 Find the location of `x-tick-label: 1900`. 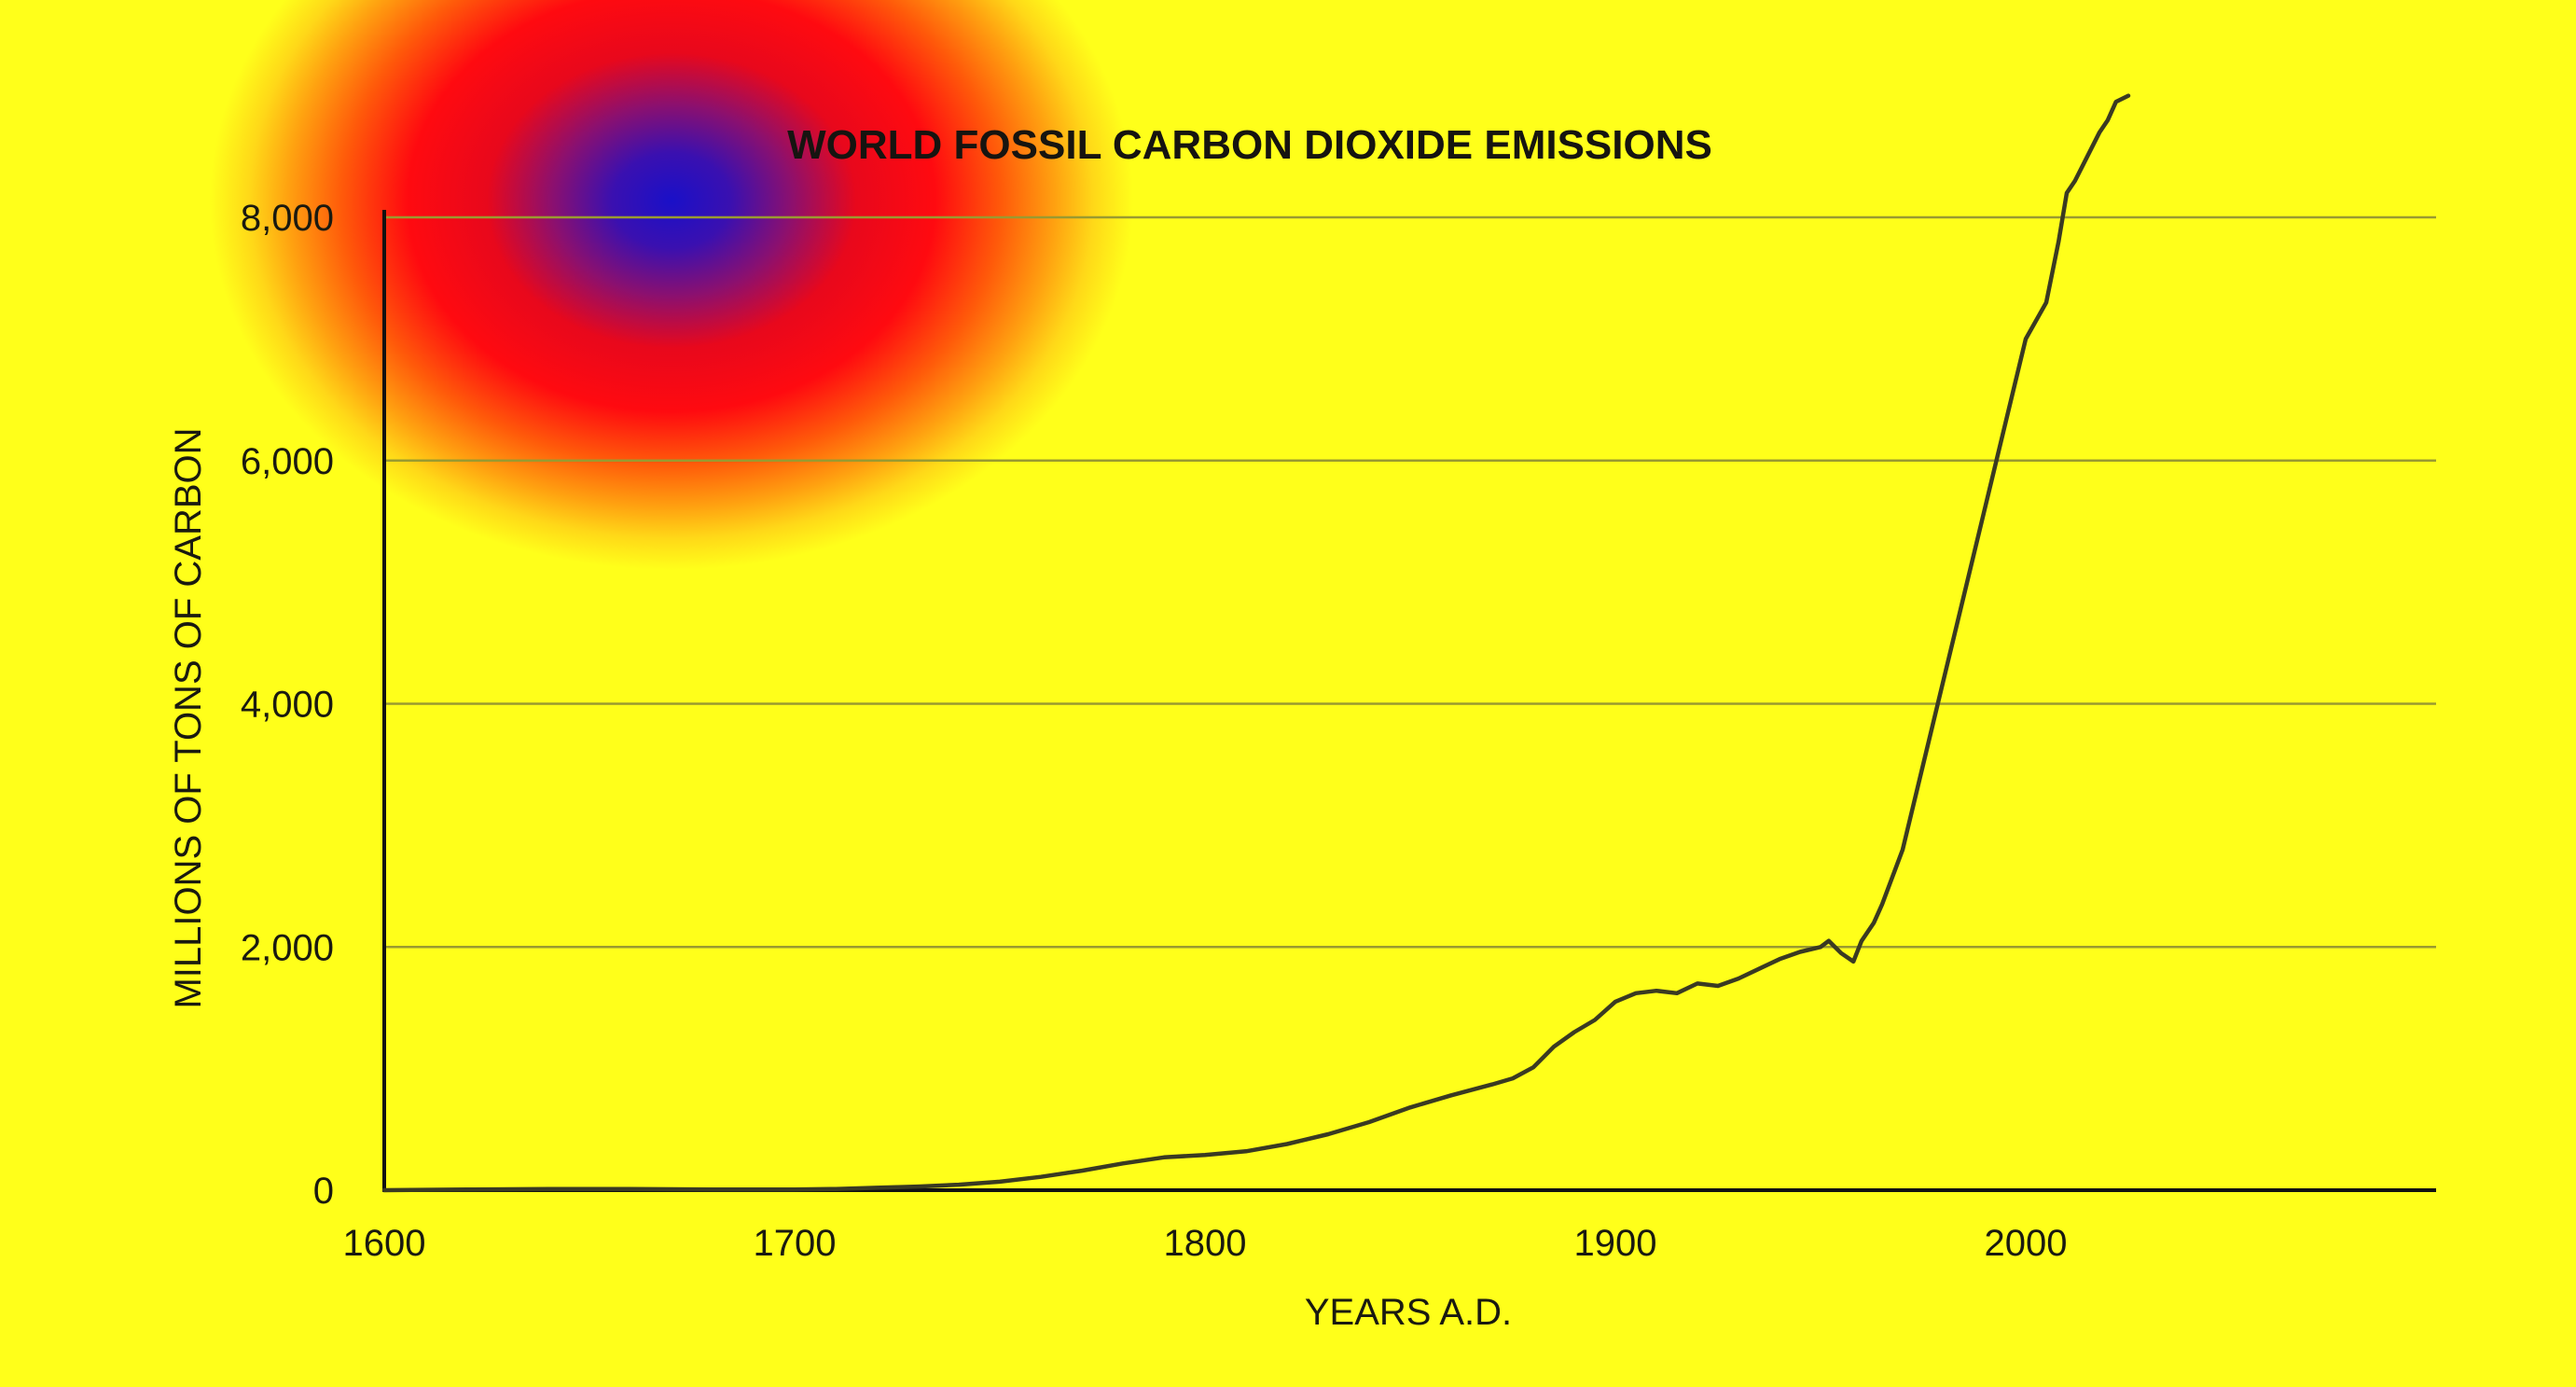

x-tick-label: 1900 is located at coordinates (1615, 1243).